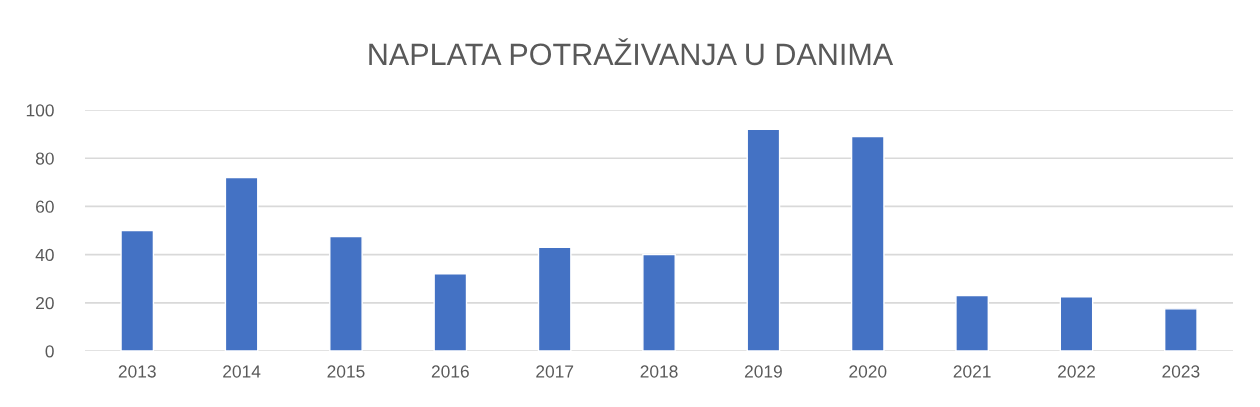 The image size is (1260, 407). I want to click on chart-title: NAPLATA POTRAŽIVANJA U DANIMA, so click(631, 52).